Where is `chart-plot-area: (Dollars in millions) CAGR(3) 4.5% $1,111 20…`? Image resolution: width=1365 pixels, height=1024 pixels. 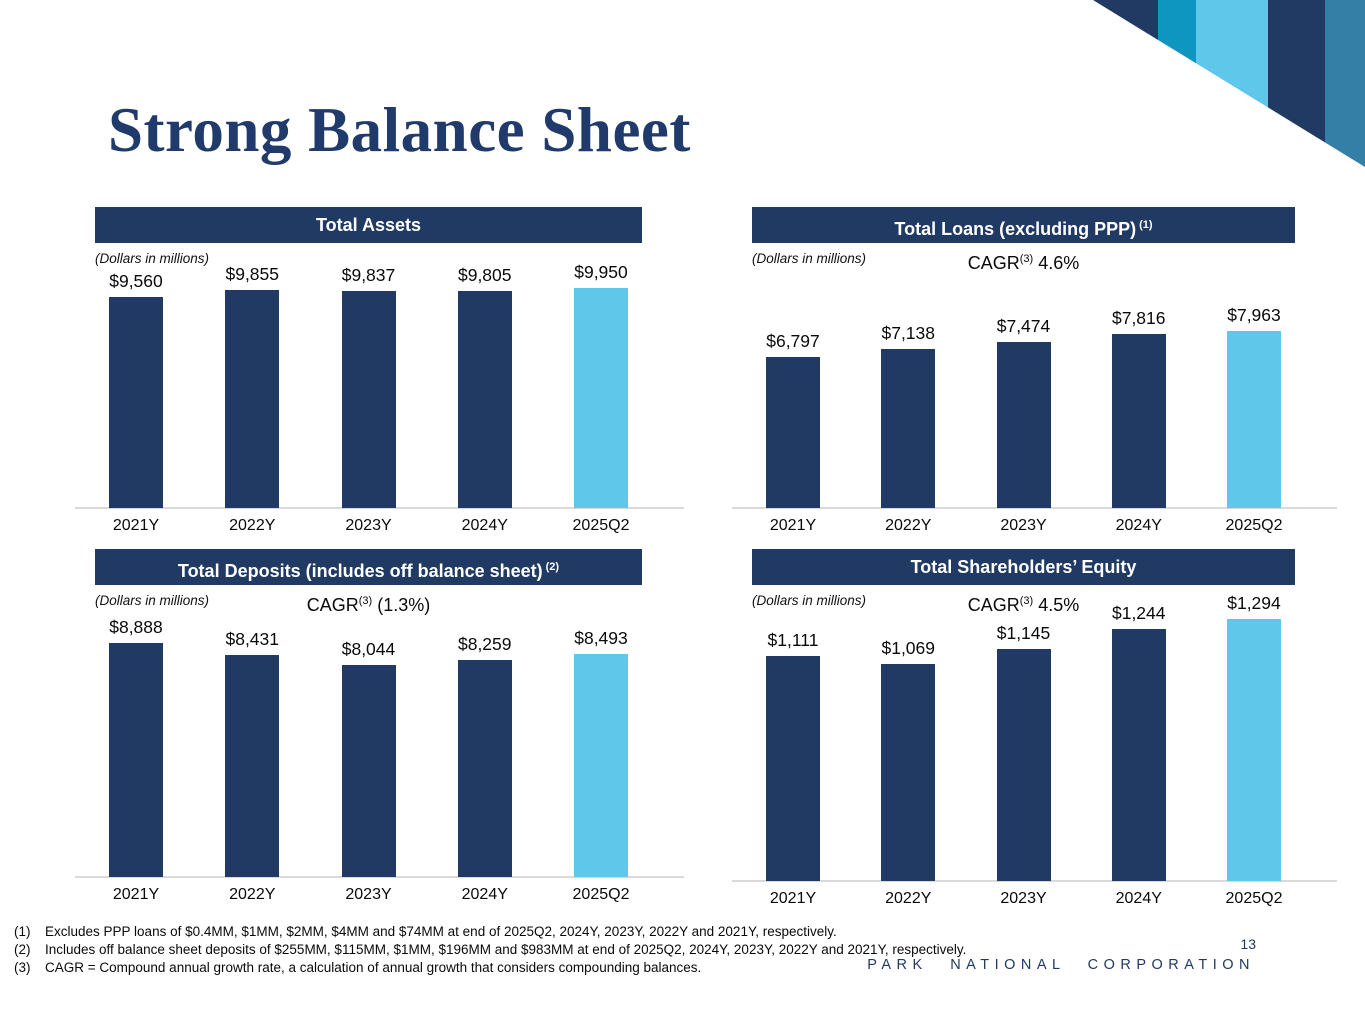
chart-plot-area: (Dollars in millions) CAGR(3) 4.5% $1,111 20… is located at coordinates (1034, 746).